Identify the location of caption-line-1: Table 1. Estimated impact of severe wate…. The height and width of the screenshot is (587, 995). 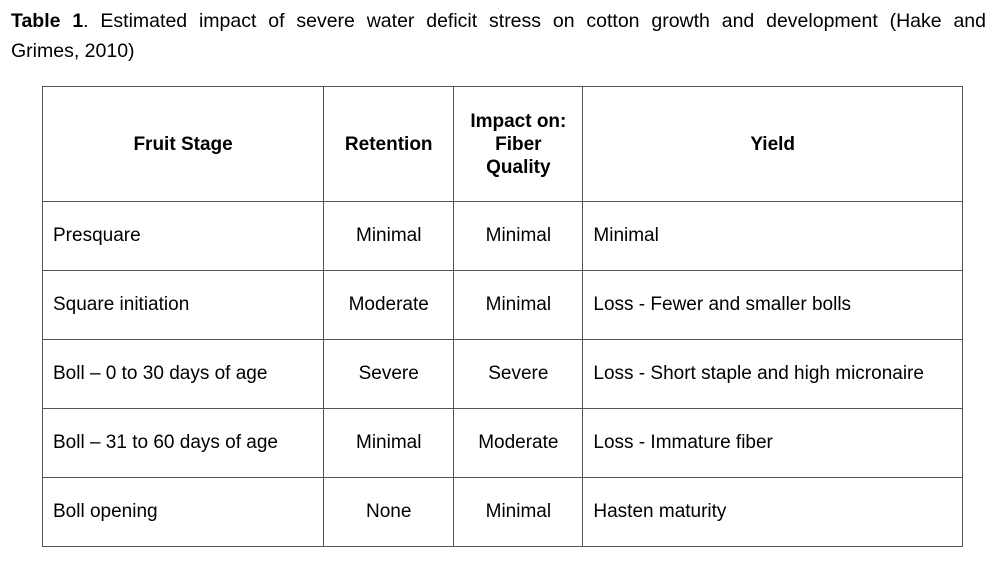
(498, 21).